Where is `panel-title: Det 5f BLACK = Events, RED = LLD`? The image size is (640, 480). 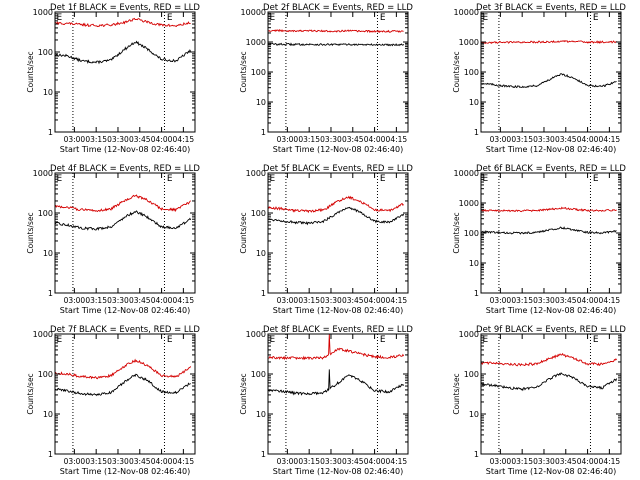 panel-title: Det 5f BLACK = Events, RED = LLD is located at coordinates (338, 169).